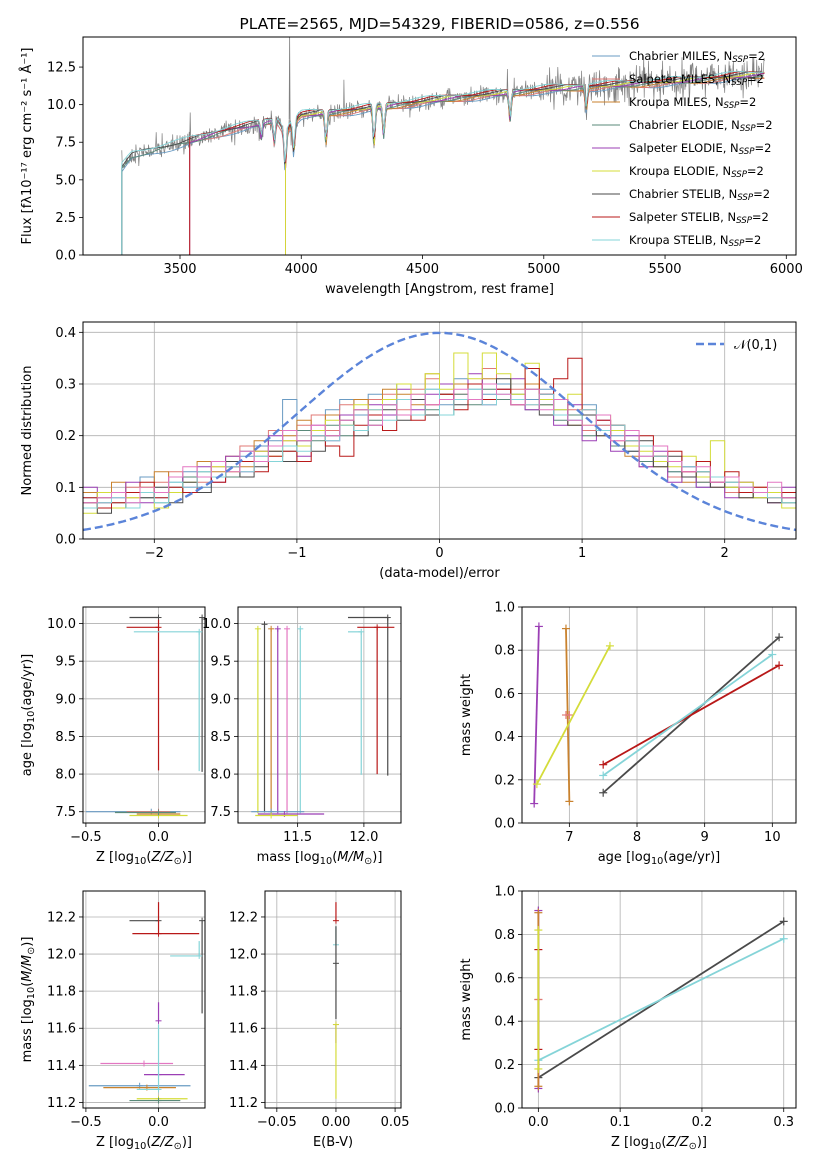  I want to click on mass-vs-EBV-xlabel: E(B-V), so click(333, 1142).